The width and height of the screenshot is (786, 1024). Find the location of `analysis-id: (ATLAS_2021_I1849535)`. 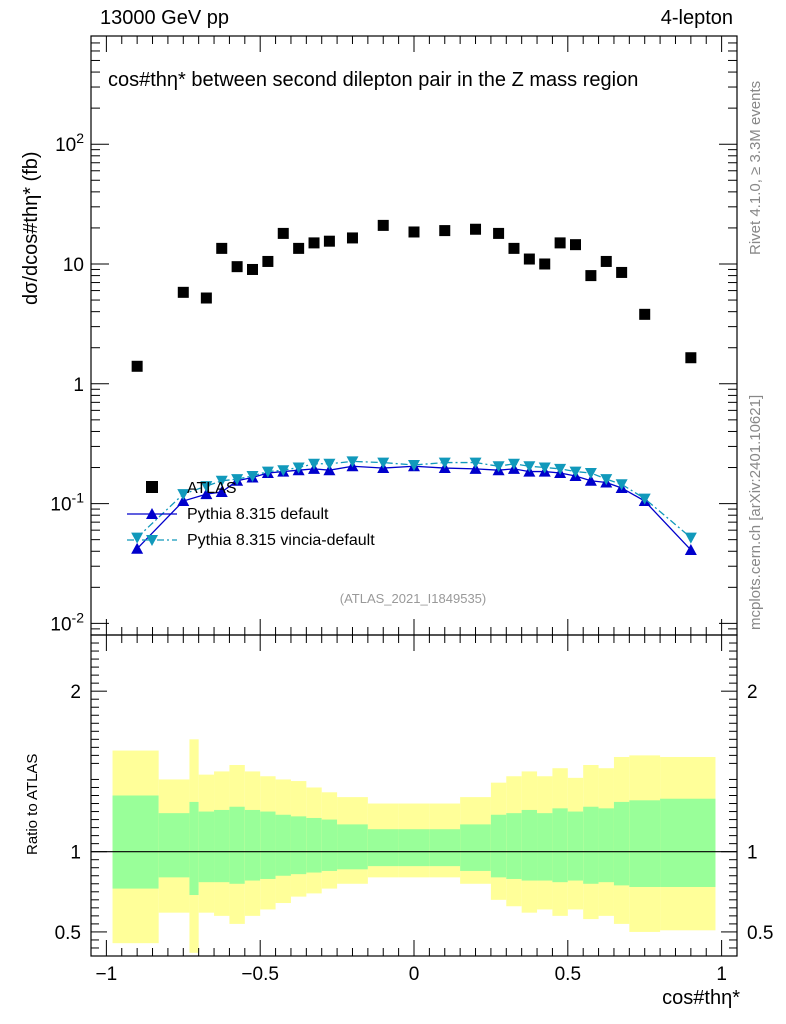

analysis-id: (ATLAS_2021_I1849535) is located at coordinates (413, 598).